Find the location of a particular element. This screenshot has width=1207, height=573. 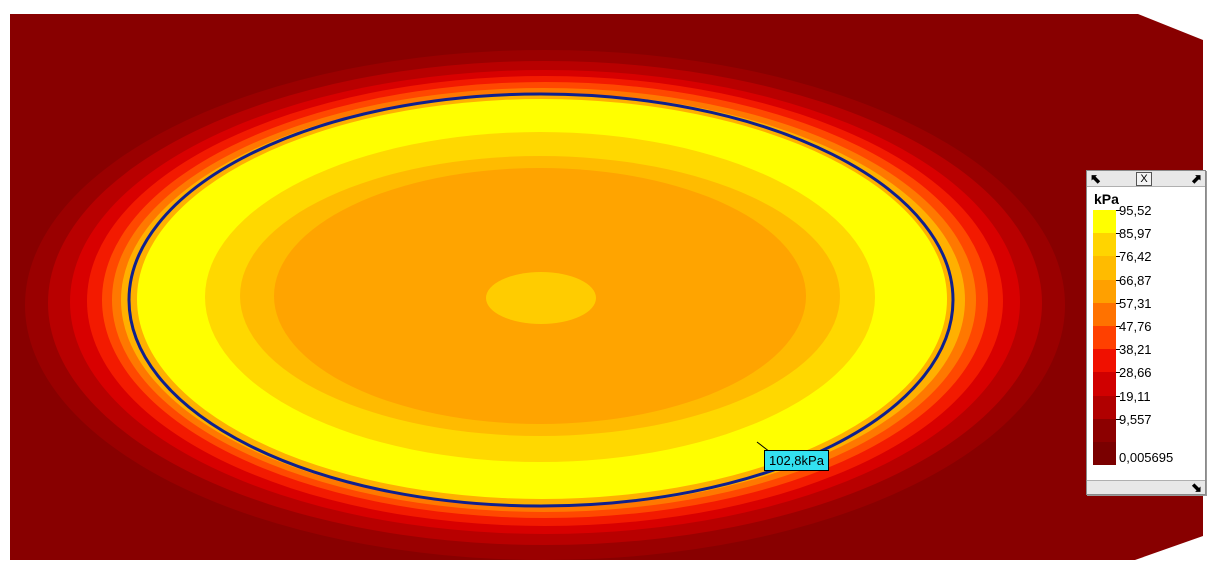

legend-level-row: 66,87 is located at coordinates (1146, 288).